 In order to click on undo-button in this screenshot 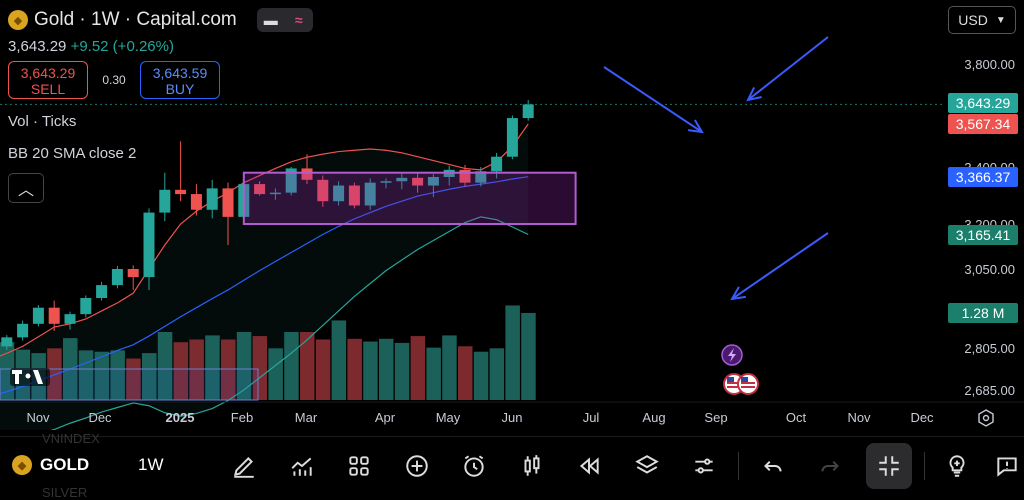, I will do `click(773, 466)`.